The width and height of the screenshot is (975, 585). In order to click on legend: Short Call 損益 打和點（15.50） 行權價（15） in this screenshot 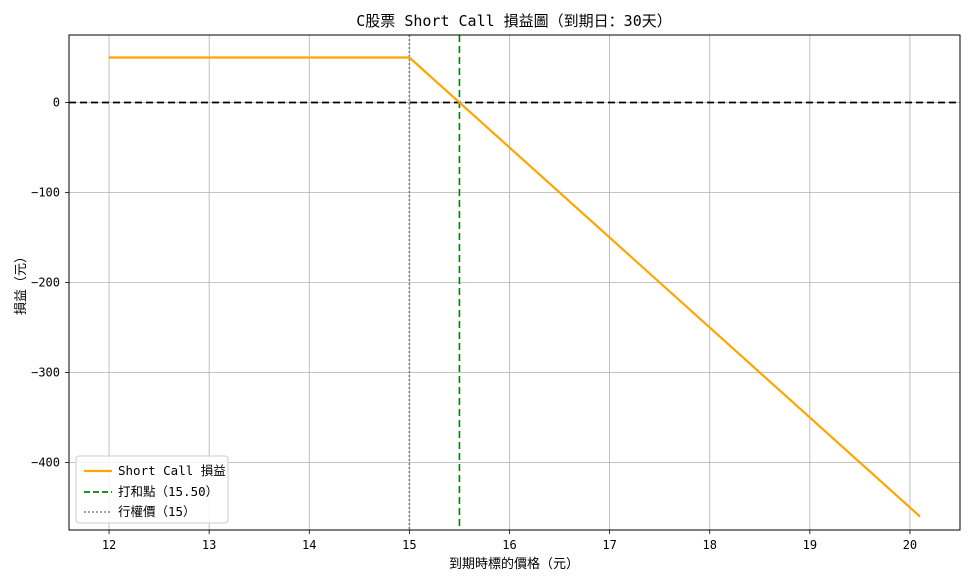, I will do `click(152, 489)`.